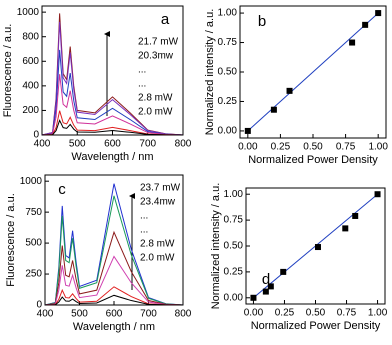 Image resolution: width=392 pixels, height=345 pixels. I want to click on panel-label: b, so click(262, 21).